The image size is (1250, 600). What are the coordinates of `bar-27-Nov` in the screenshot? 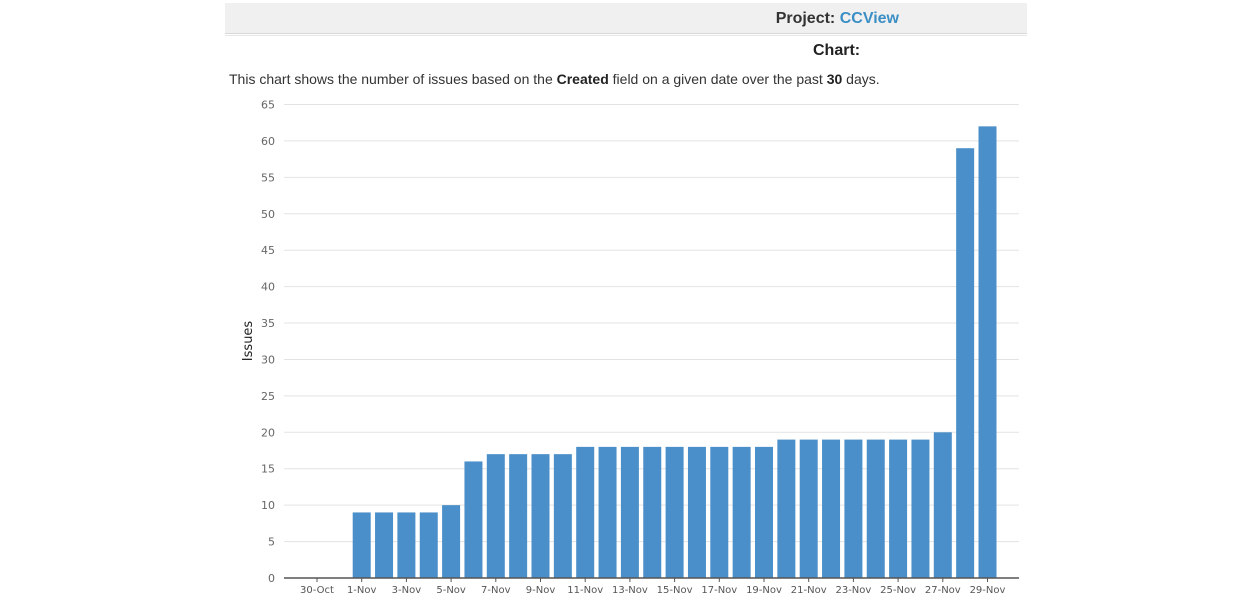 It's located at (942, 505).